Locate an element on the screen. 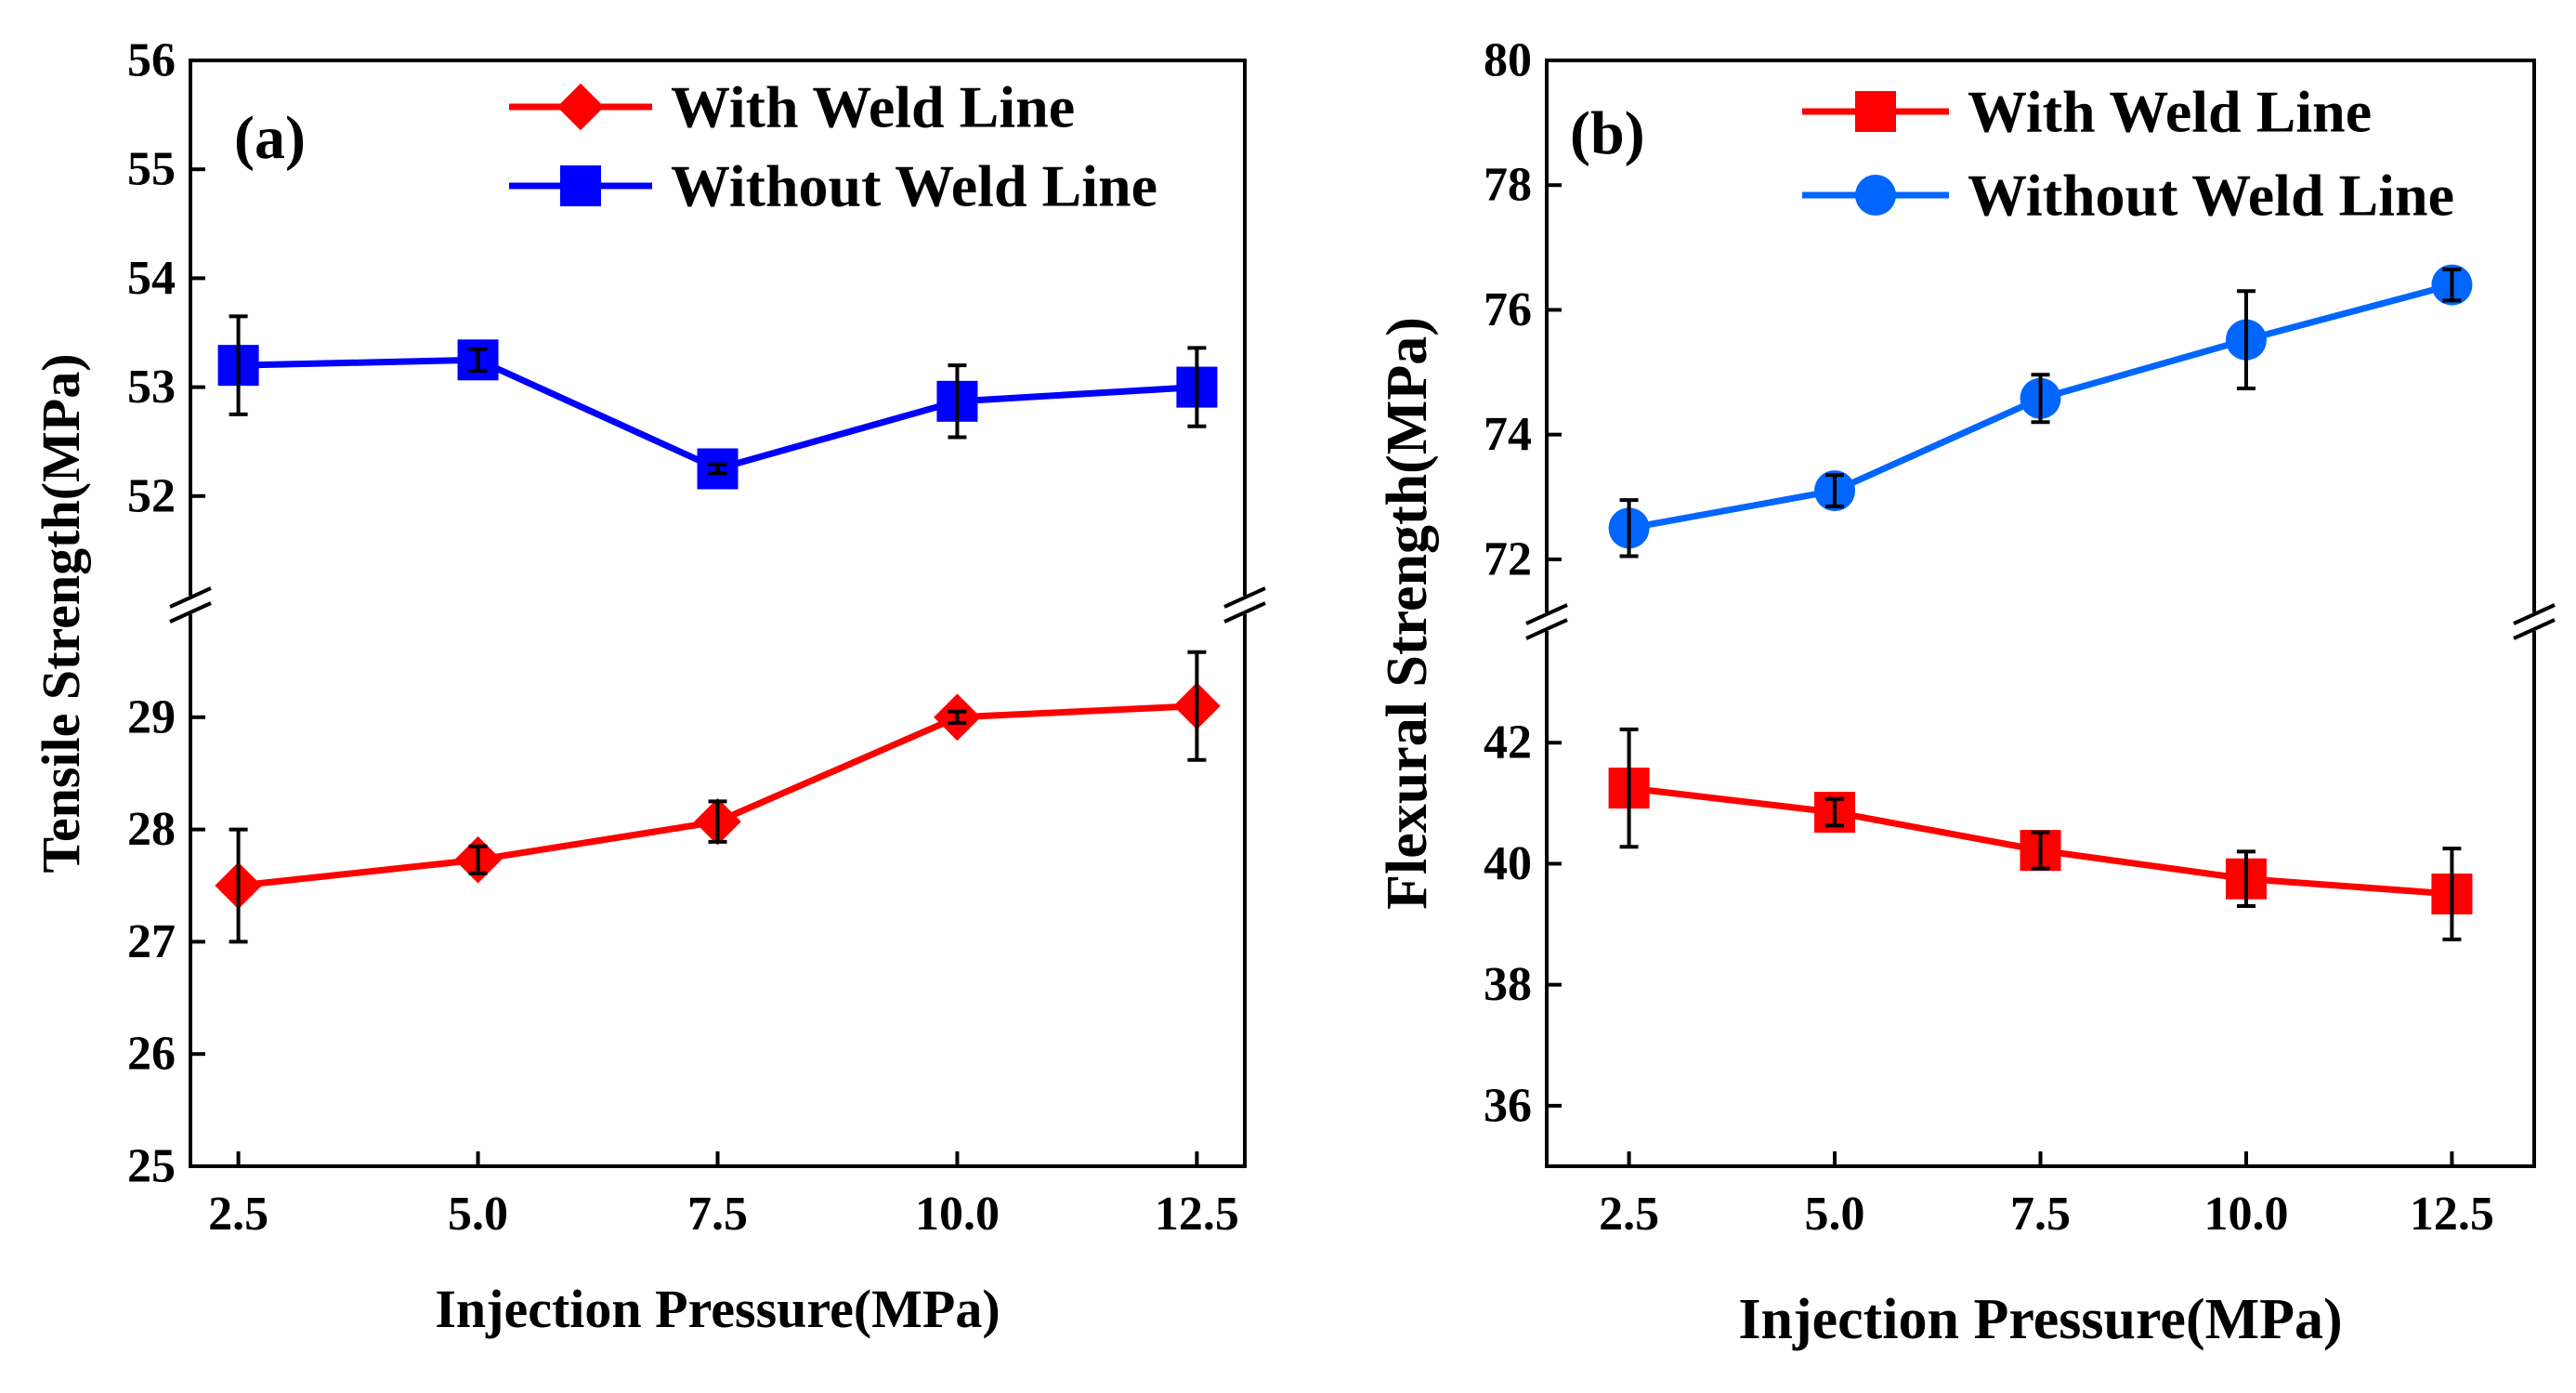 This screenshot has width=2576, height=1393. panel-b-x-tick-label: 7.5 is located at coordinates (2040, 1214).